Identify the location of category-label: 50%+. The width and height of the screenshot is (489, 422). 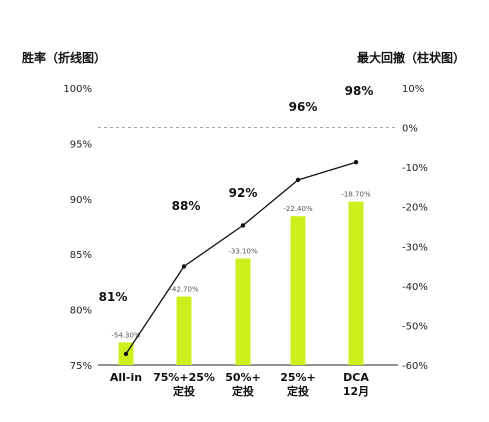
(243, 377).